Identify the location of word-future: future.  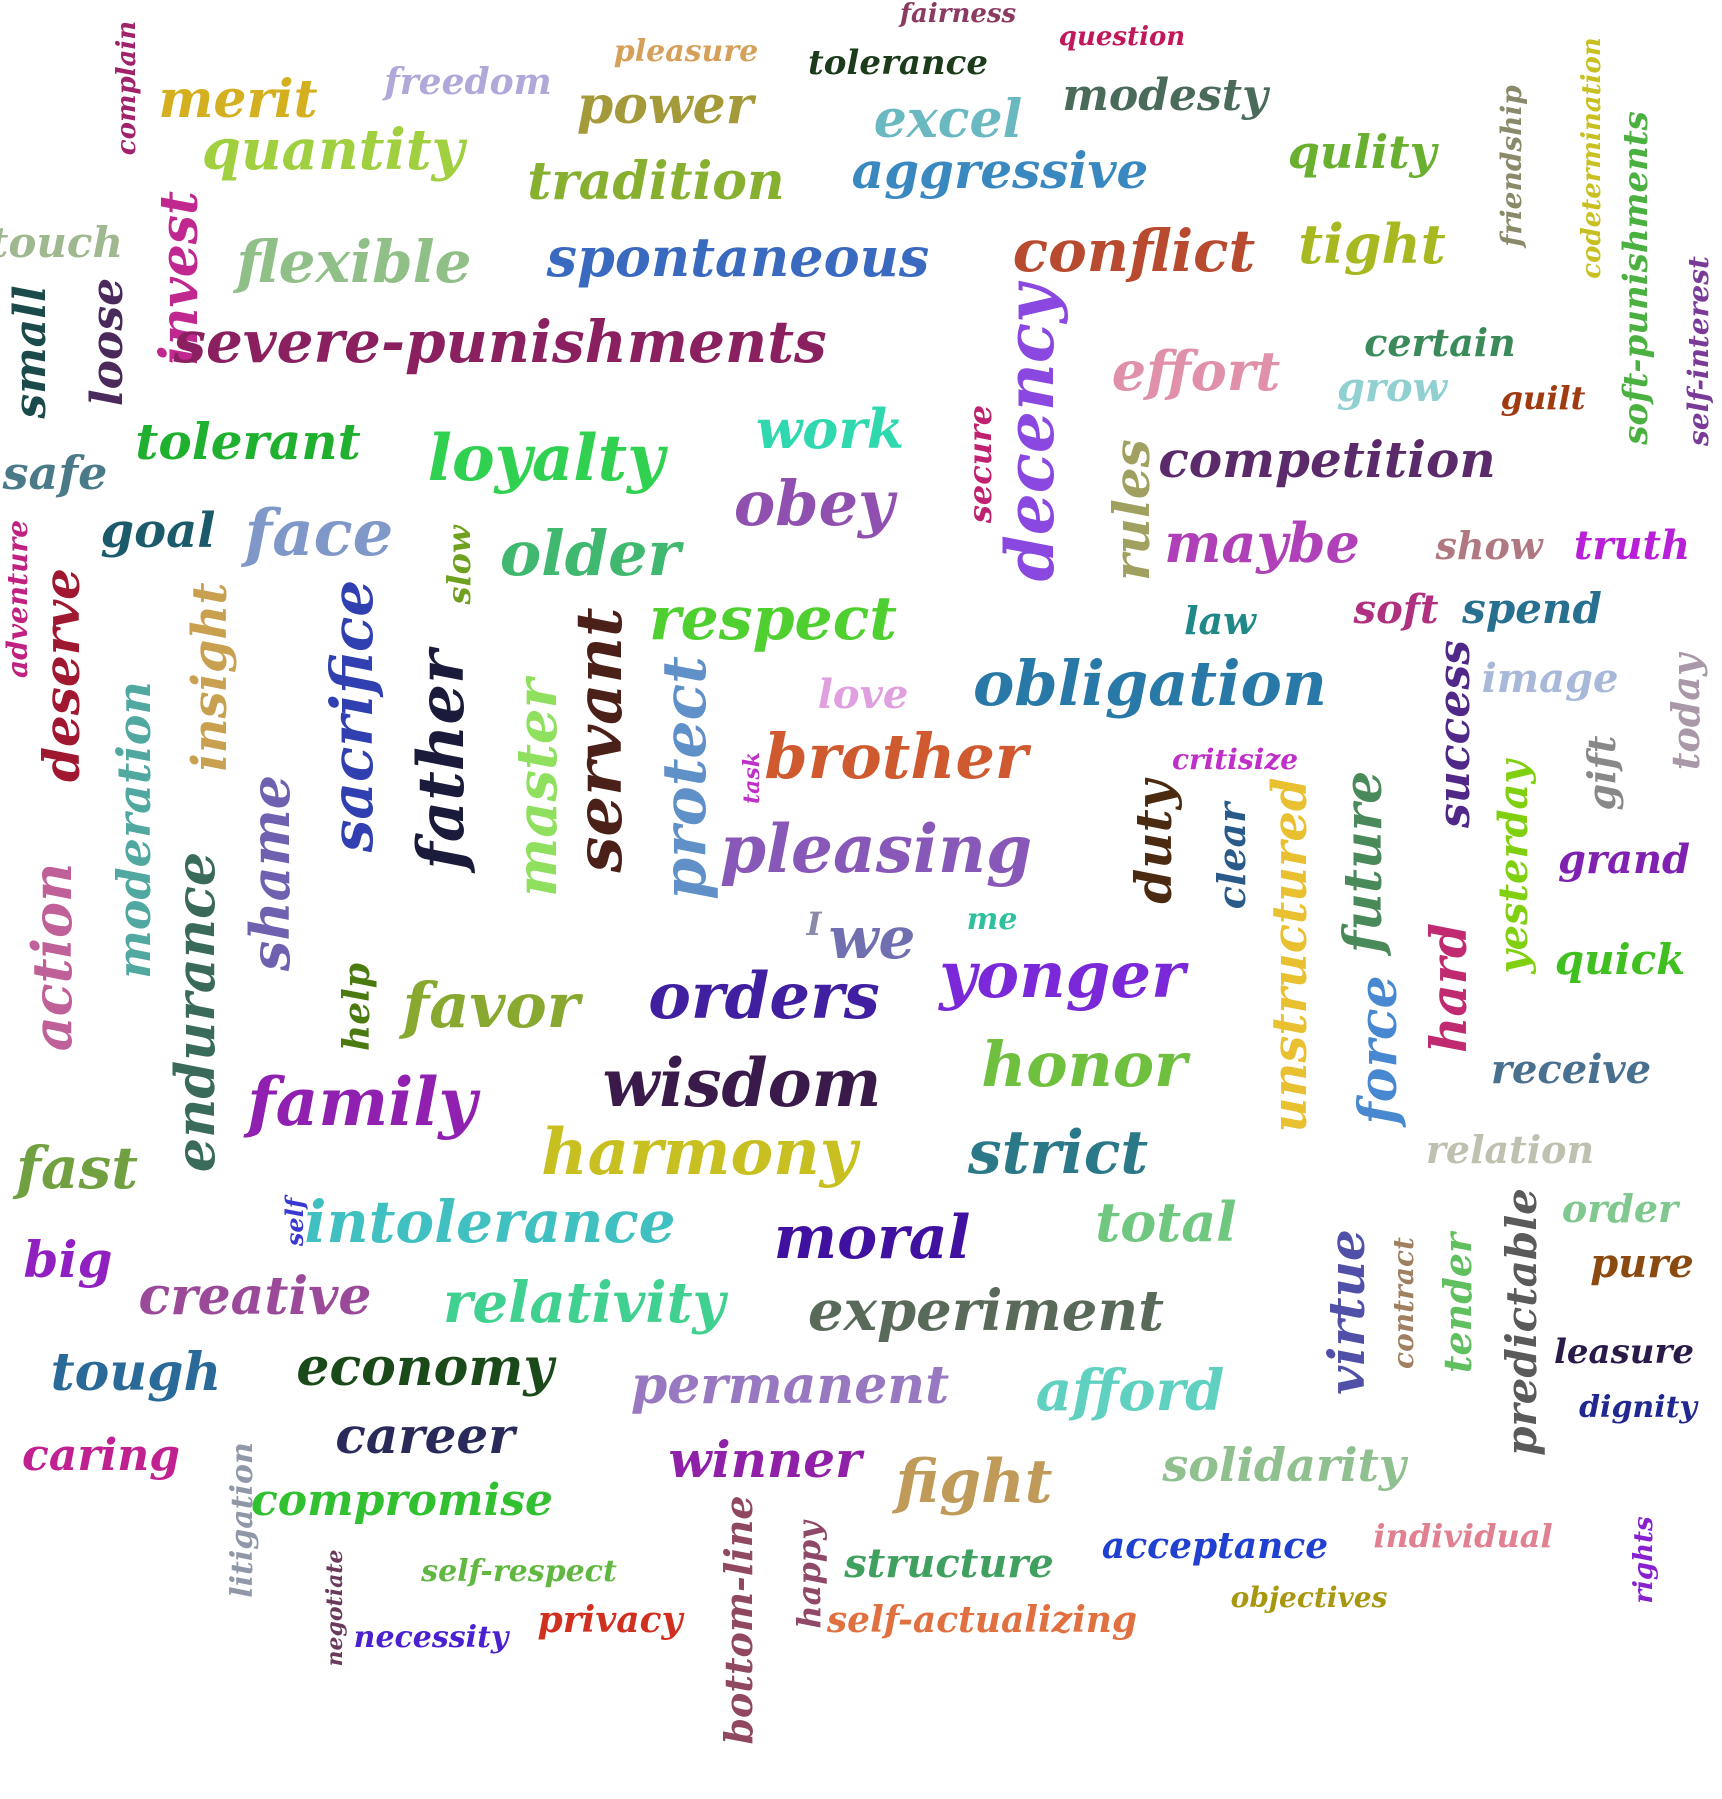
(1363, 862).